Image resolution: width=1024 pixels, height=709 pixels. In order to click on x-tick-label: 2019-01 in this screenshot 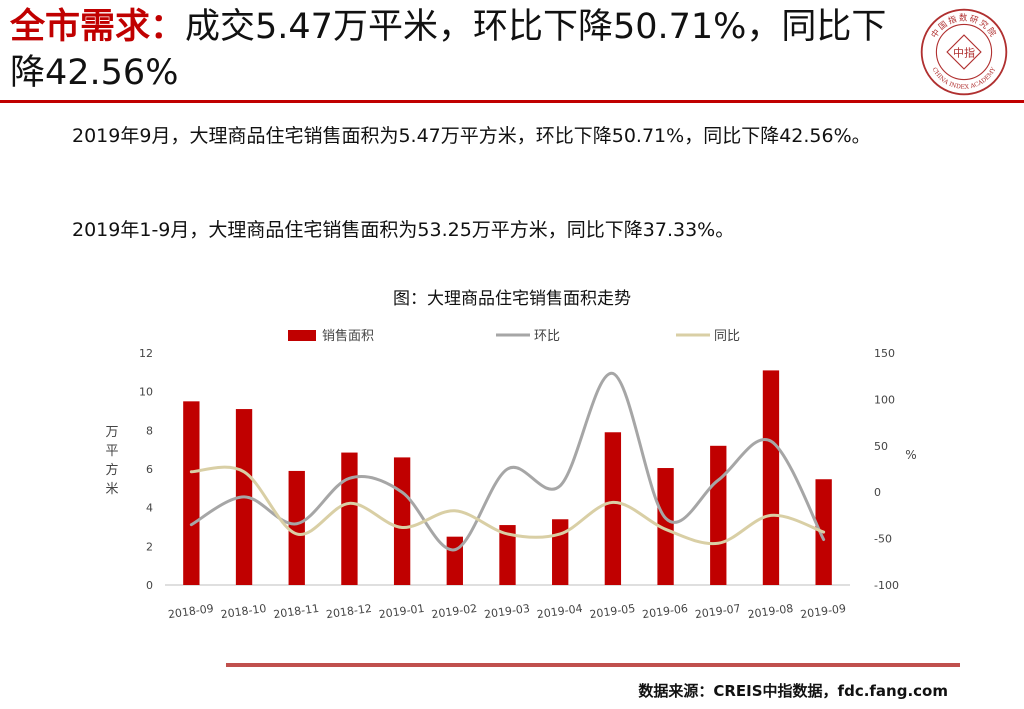, I will do `click(401, 611)`.